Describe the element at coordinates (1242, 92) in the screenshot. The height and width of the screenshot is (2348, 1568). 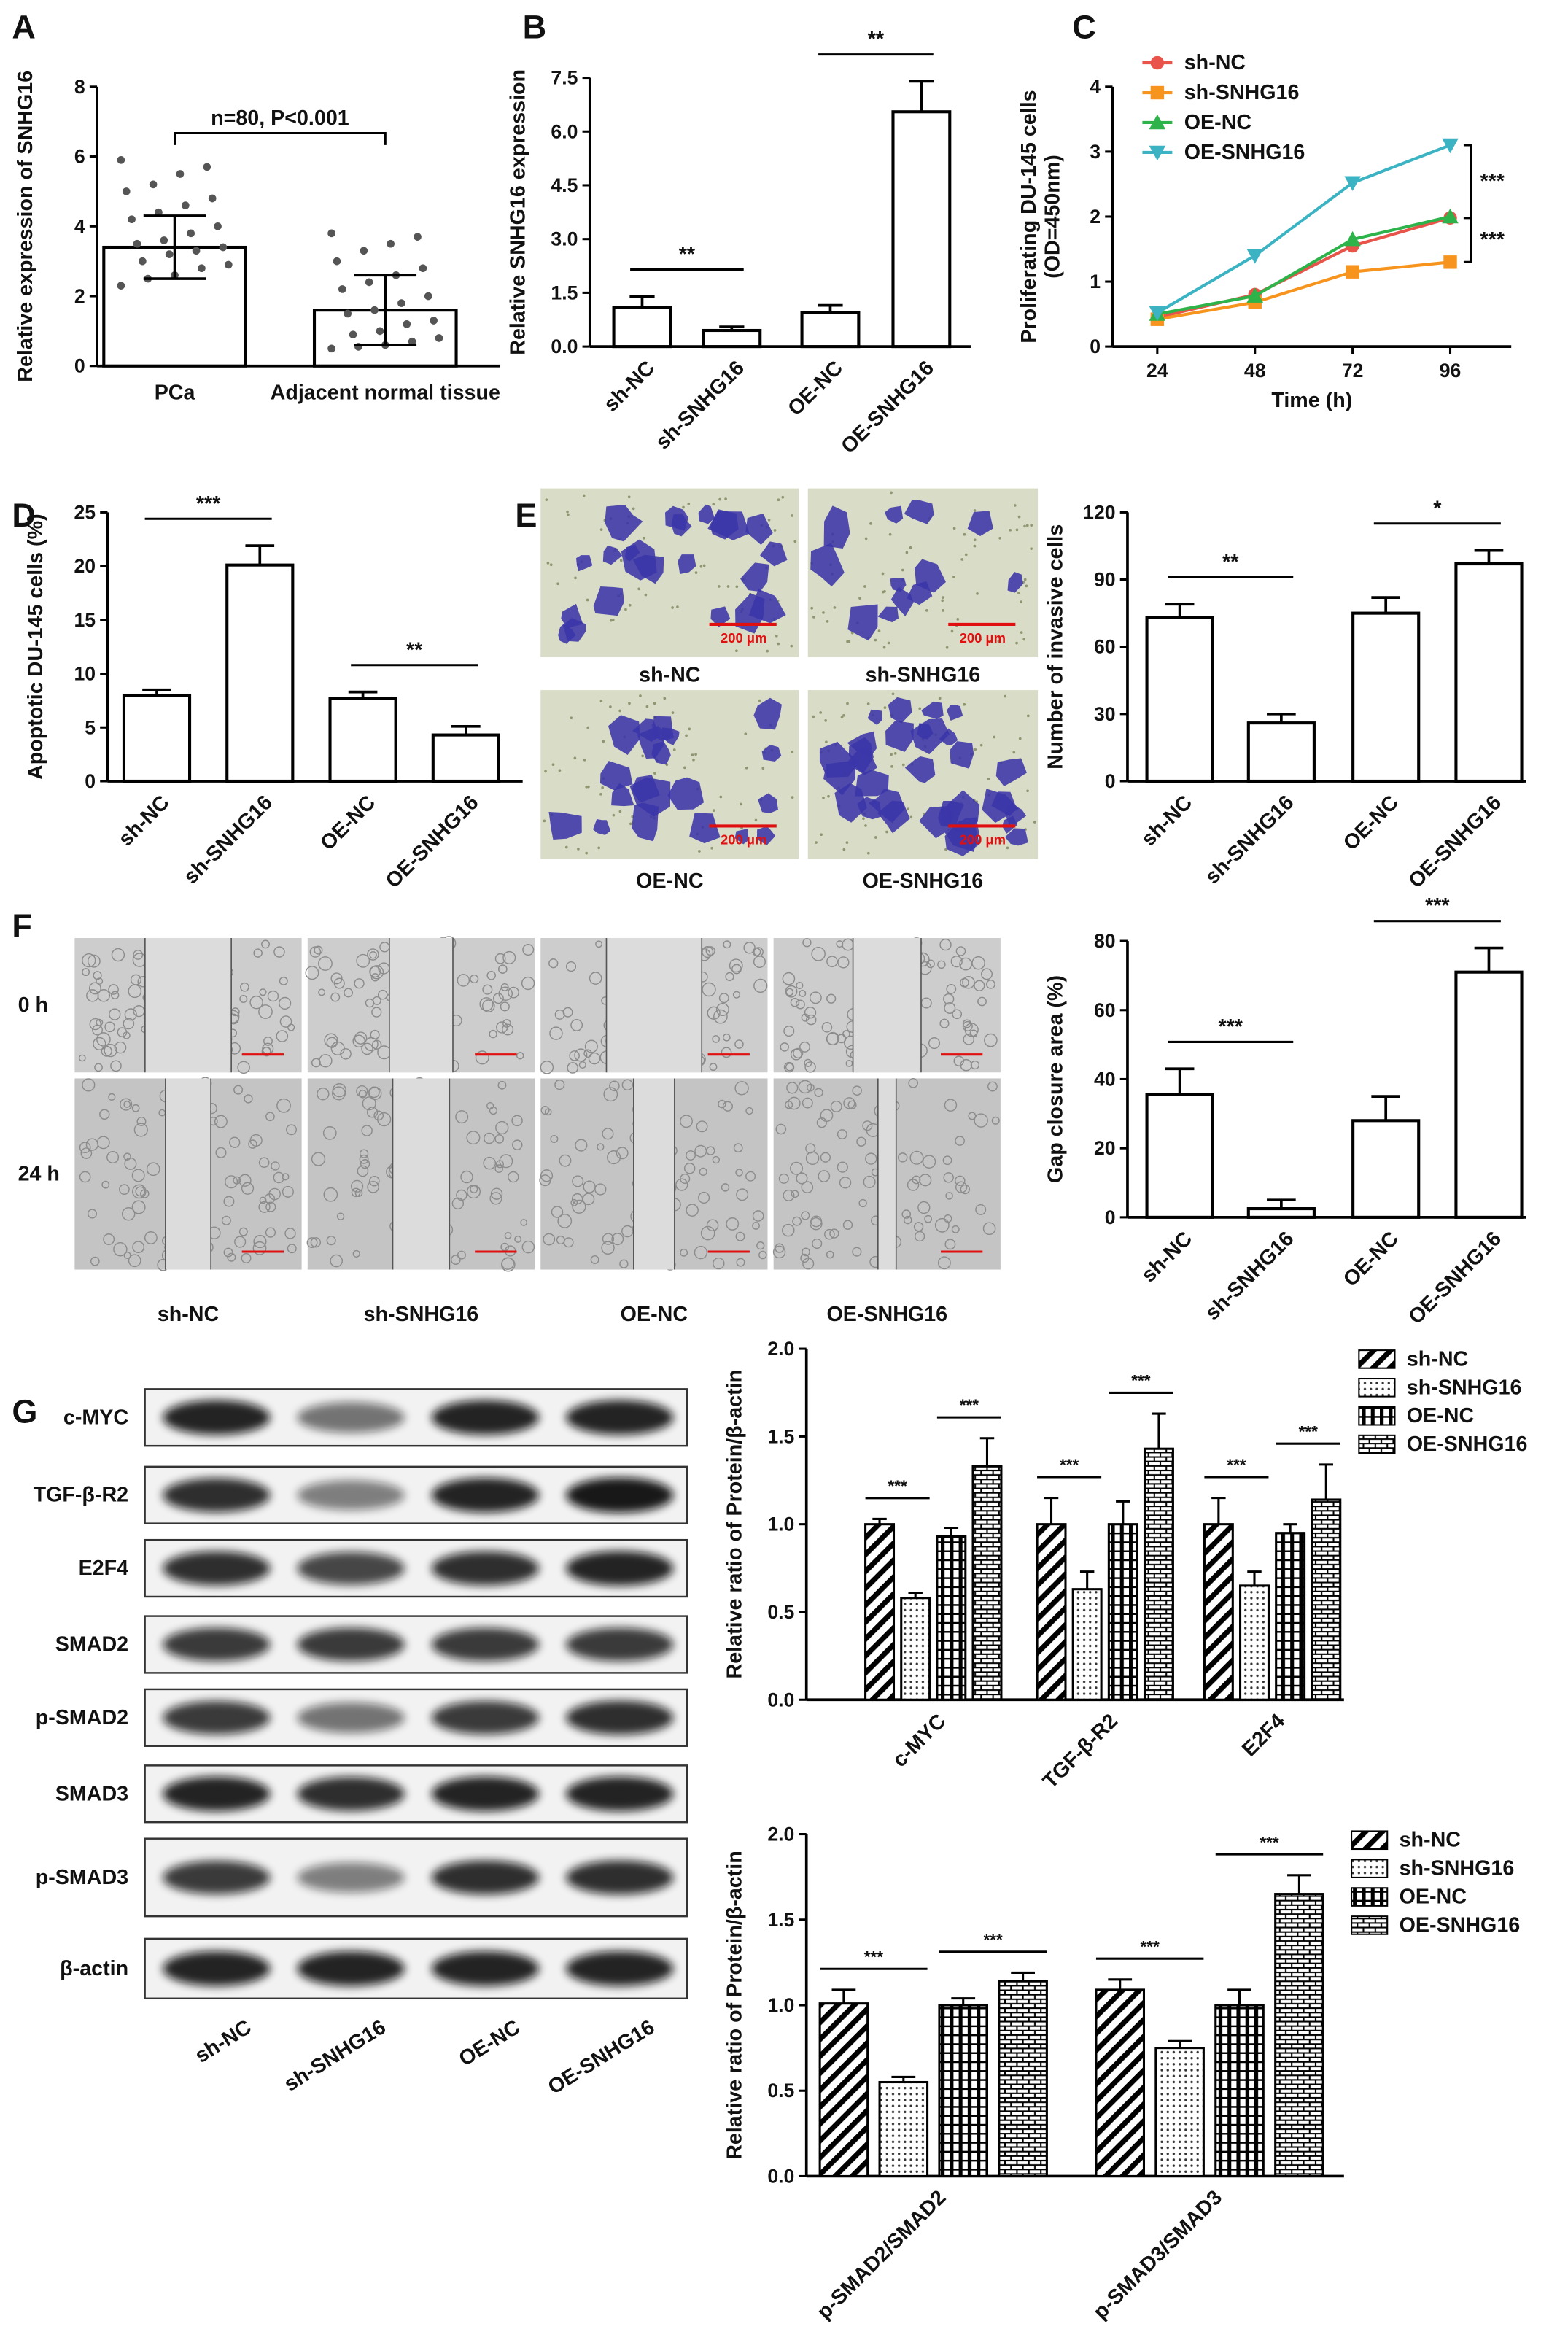
I see `legend-label: sh-SNHG16` at that location.